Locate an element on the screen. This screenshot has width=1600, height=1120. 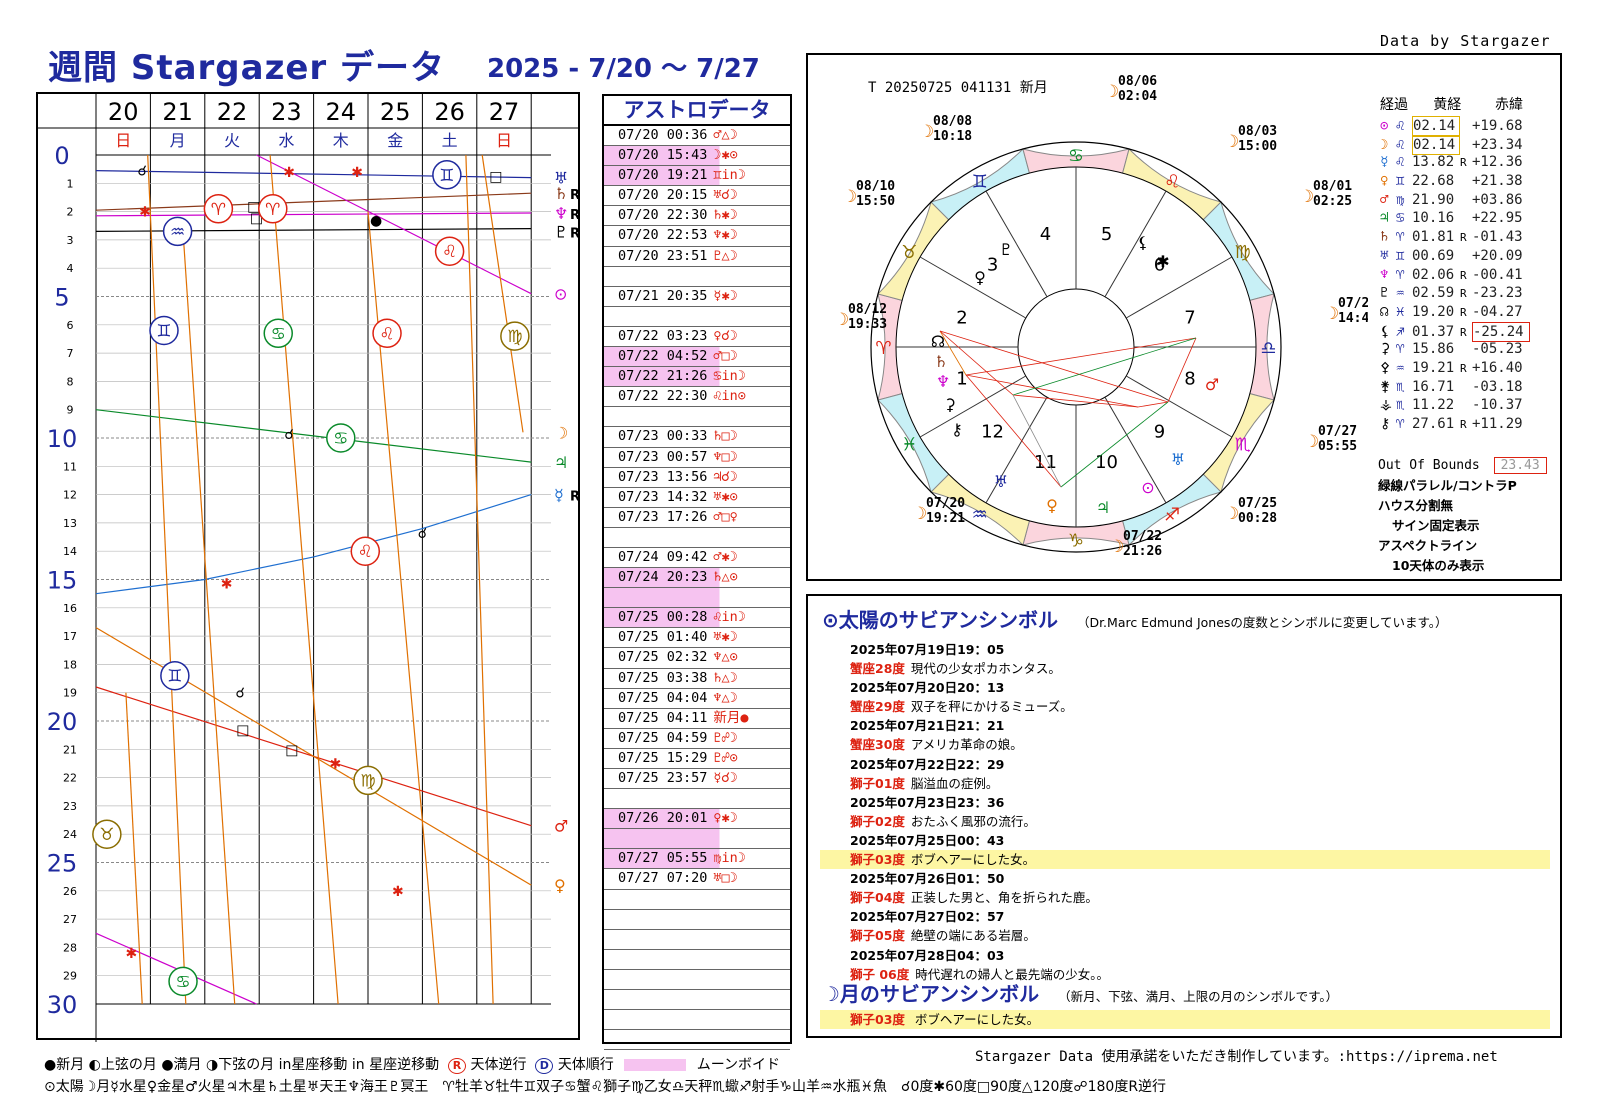
degree-label: 21 is located at coordinates (70, 749).